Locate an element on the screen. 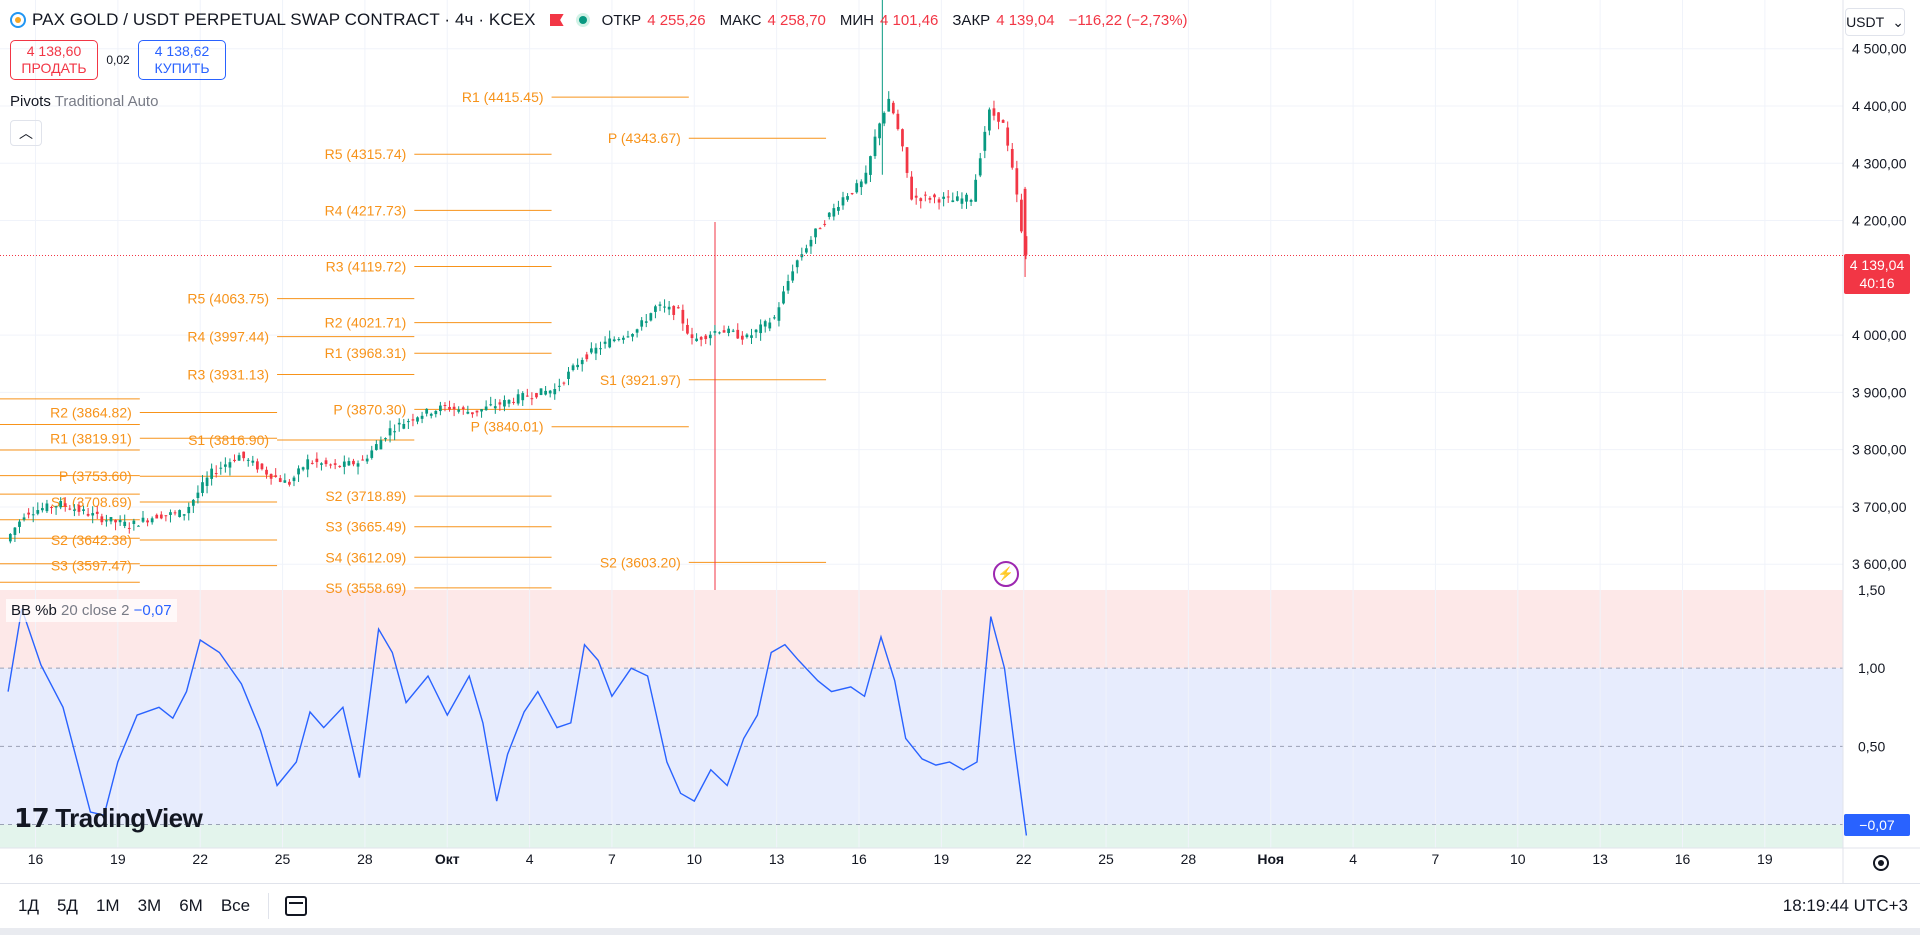 This screenshot has height=935, width=1920. range-6m-button: 6М is located at coordinates (191, 905).